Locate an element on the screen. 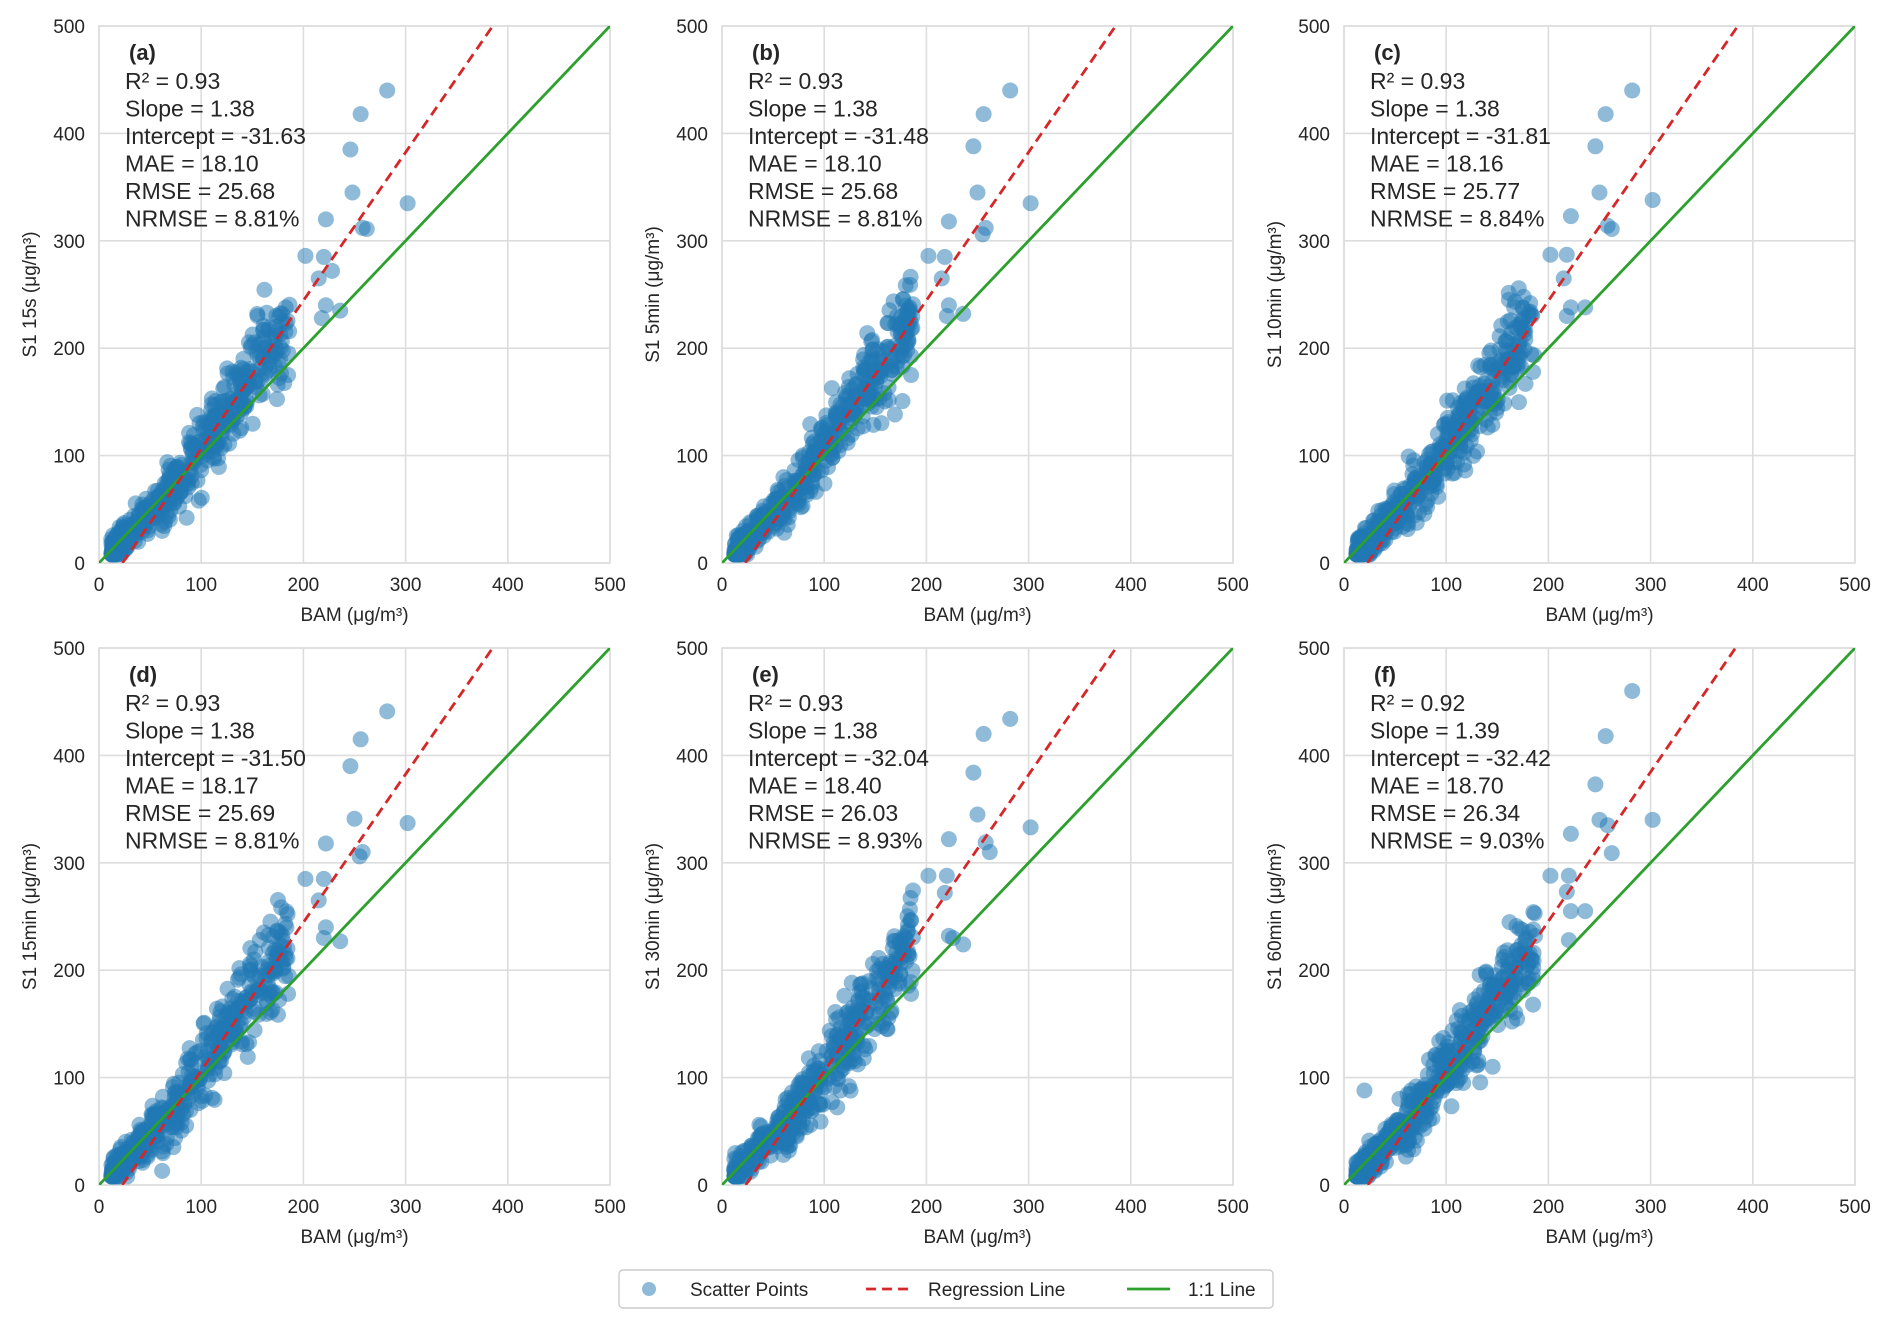 The image size is (1892, 1329). legend-box is located at coordinates (946, 1289).